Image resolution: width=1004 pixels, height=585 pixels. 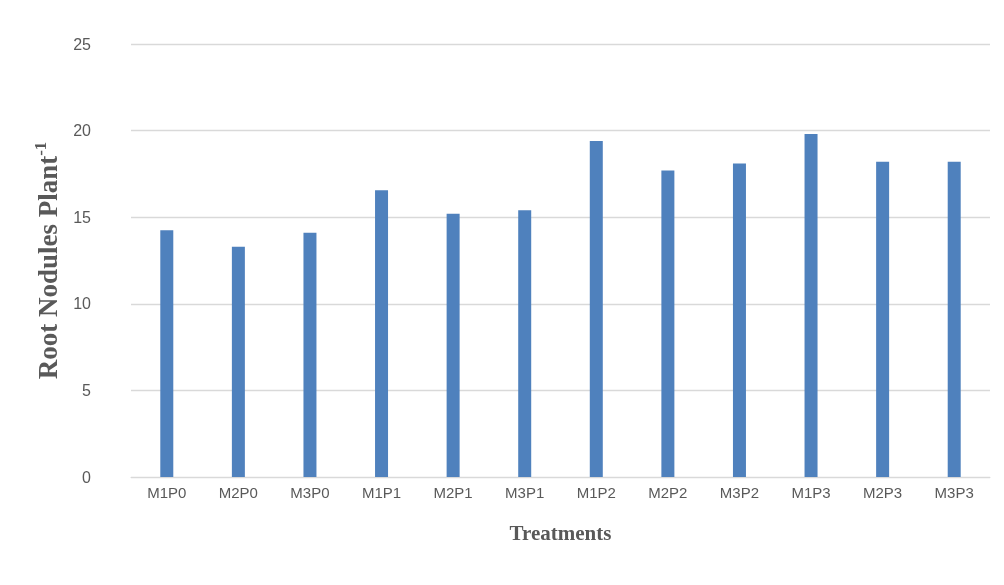 What do you see at coordinates (167, 492) in the screenshot?
I see `x-tick-label: M1P0` at bounding box center [167, 492].